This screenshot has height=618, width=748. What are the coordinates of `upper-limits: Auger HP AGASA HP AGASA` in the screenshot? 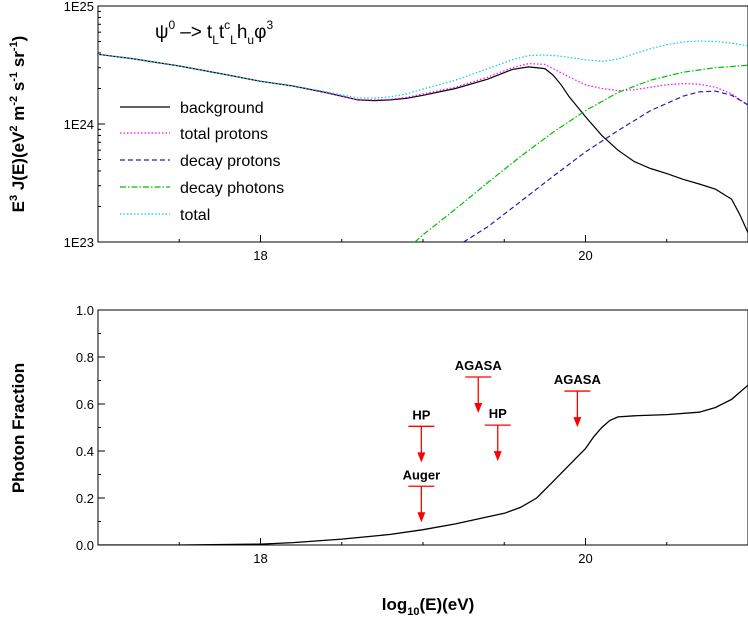 It's located at (502, 440).